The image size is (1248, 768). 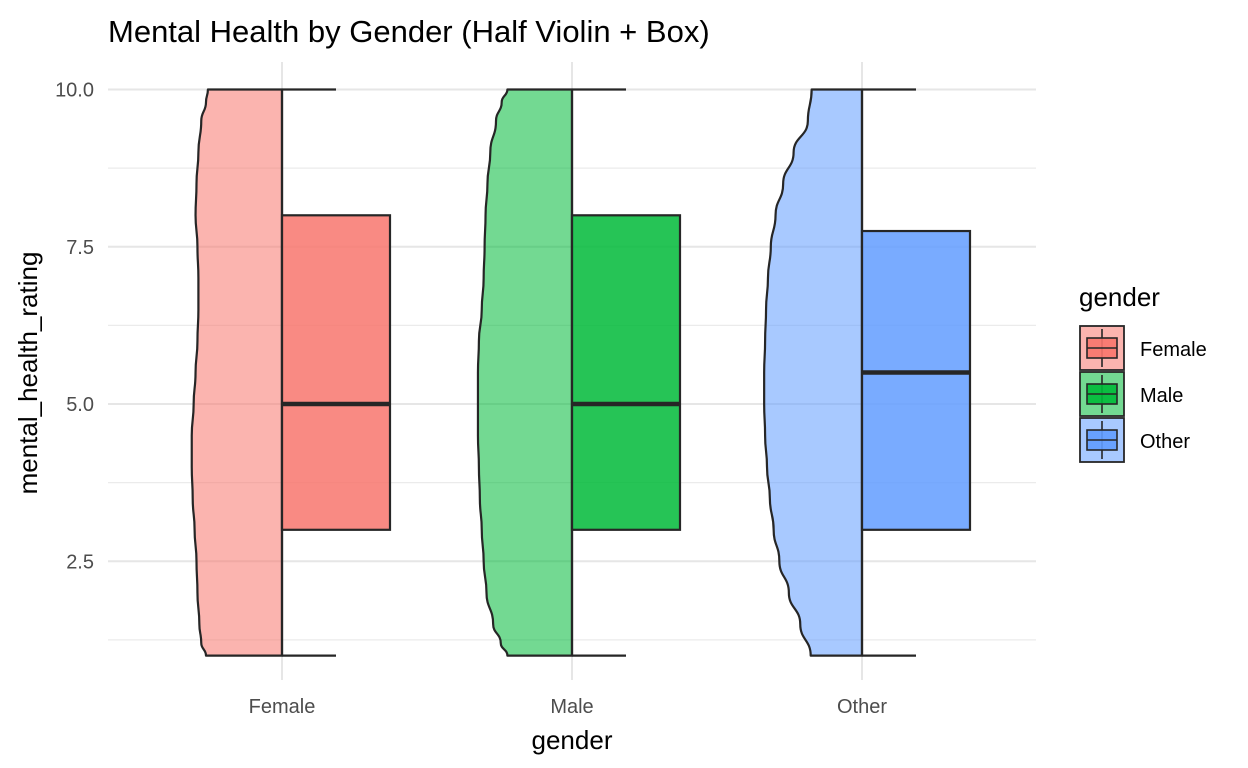 I want to click on legend-item-female: Female, so click(x=1143, y=348).